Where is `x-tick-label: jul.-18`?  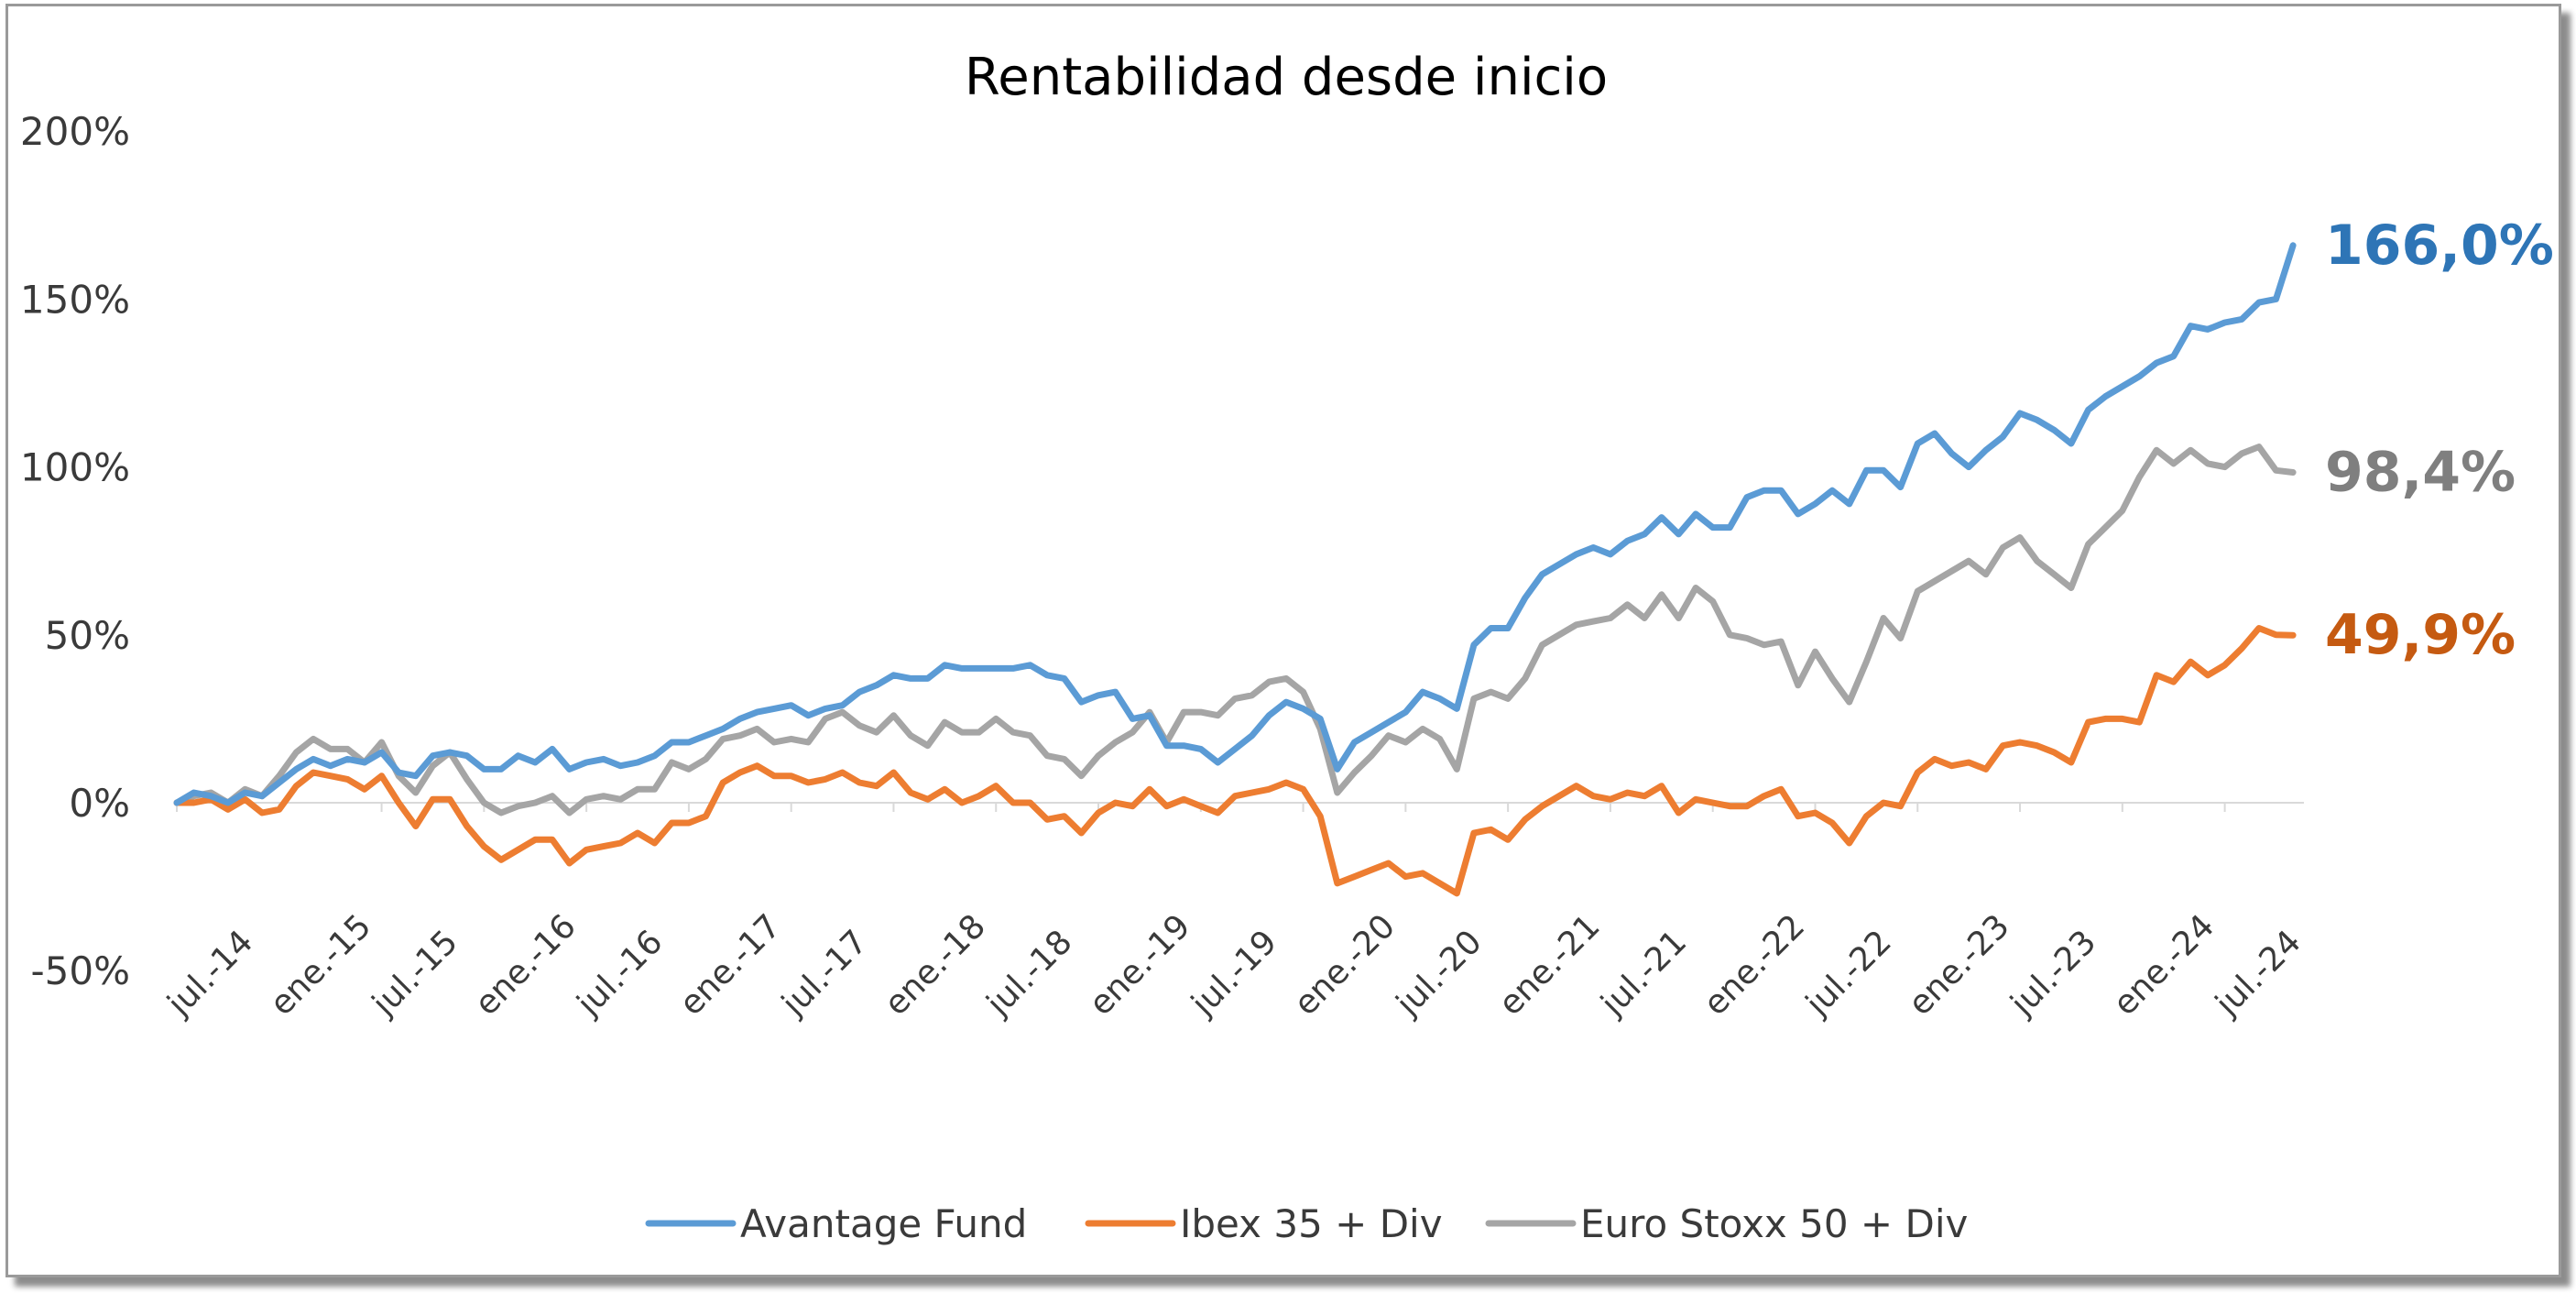 x-tick-label: jul.-18 is located at coordinates (1030, 973).